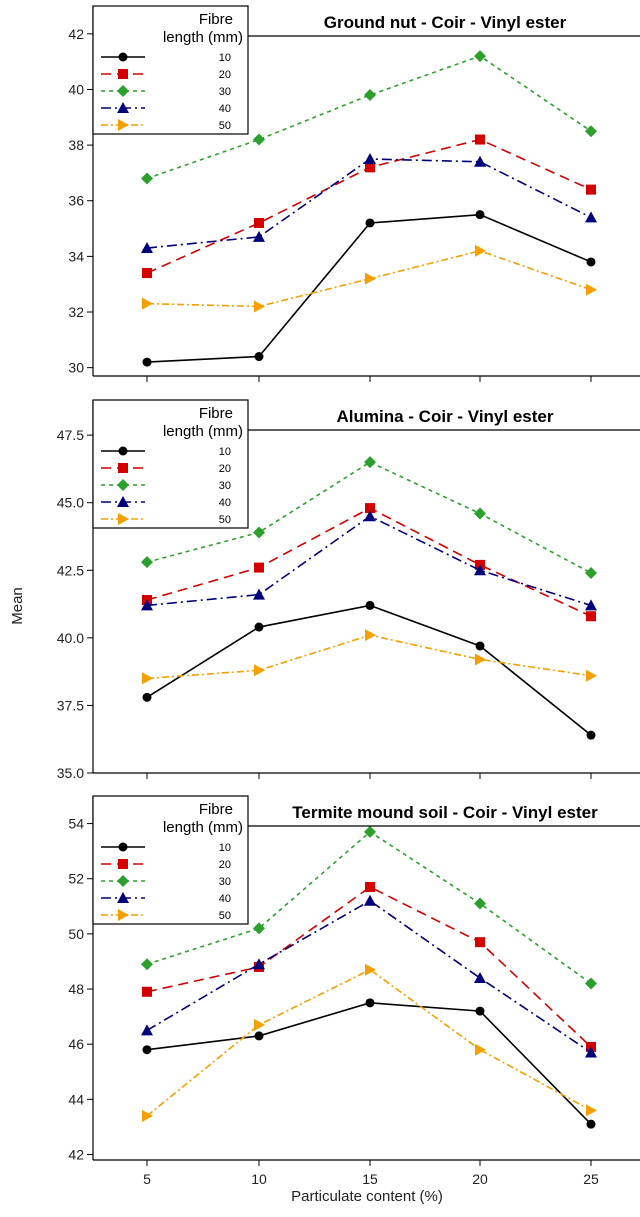 The image size is (640, 1217). What do you see at coordinates (76, 89) in the screenshot?
I see `y-tick-label: 40` at bounding box center [76, 89].